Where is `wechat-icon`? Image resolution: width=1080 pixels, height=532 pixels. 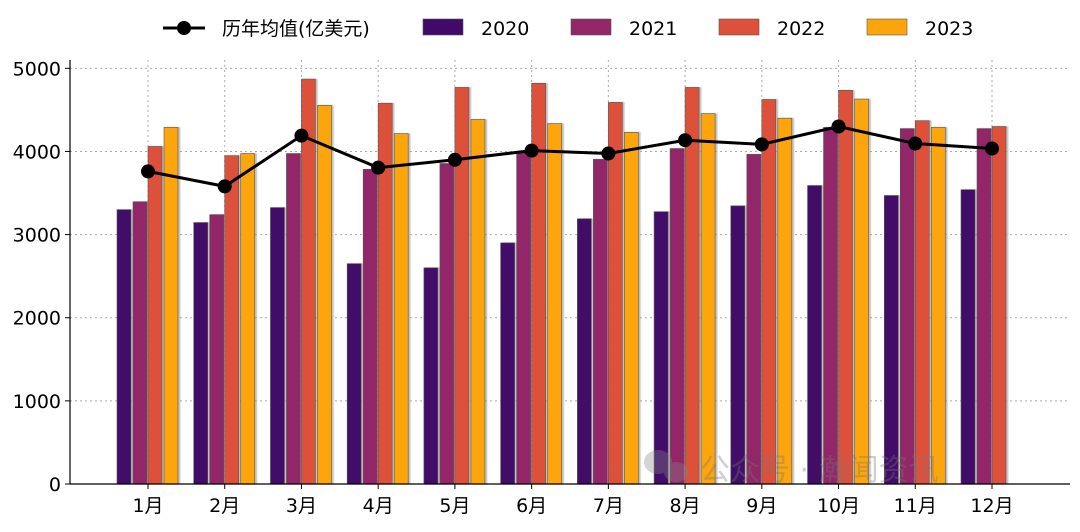
wechat-icon is located at coordinates (666, 466).